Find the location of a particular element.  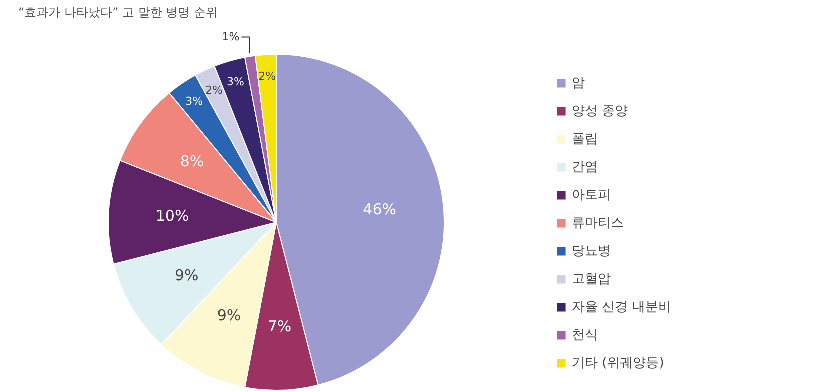

legend-label: 고혈압 is located at coordinates (591, 279).